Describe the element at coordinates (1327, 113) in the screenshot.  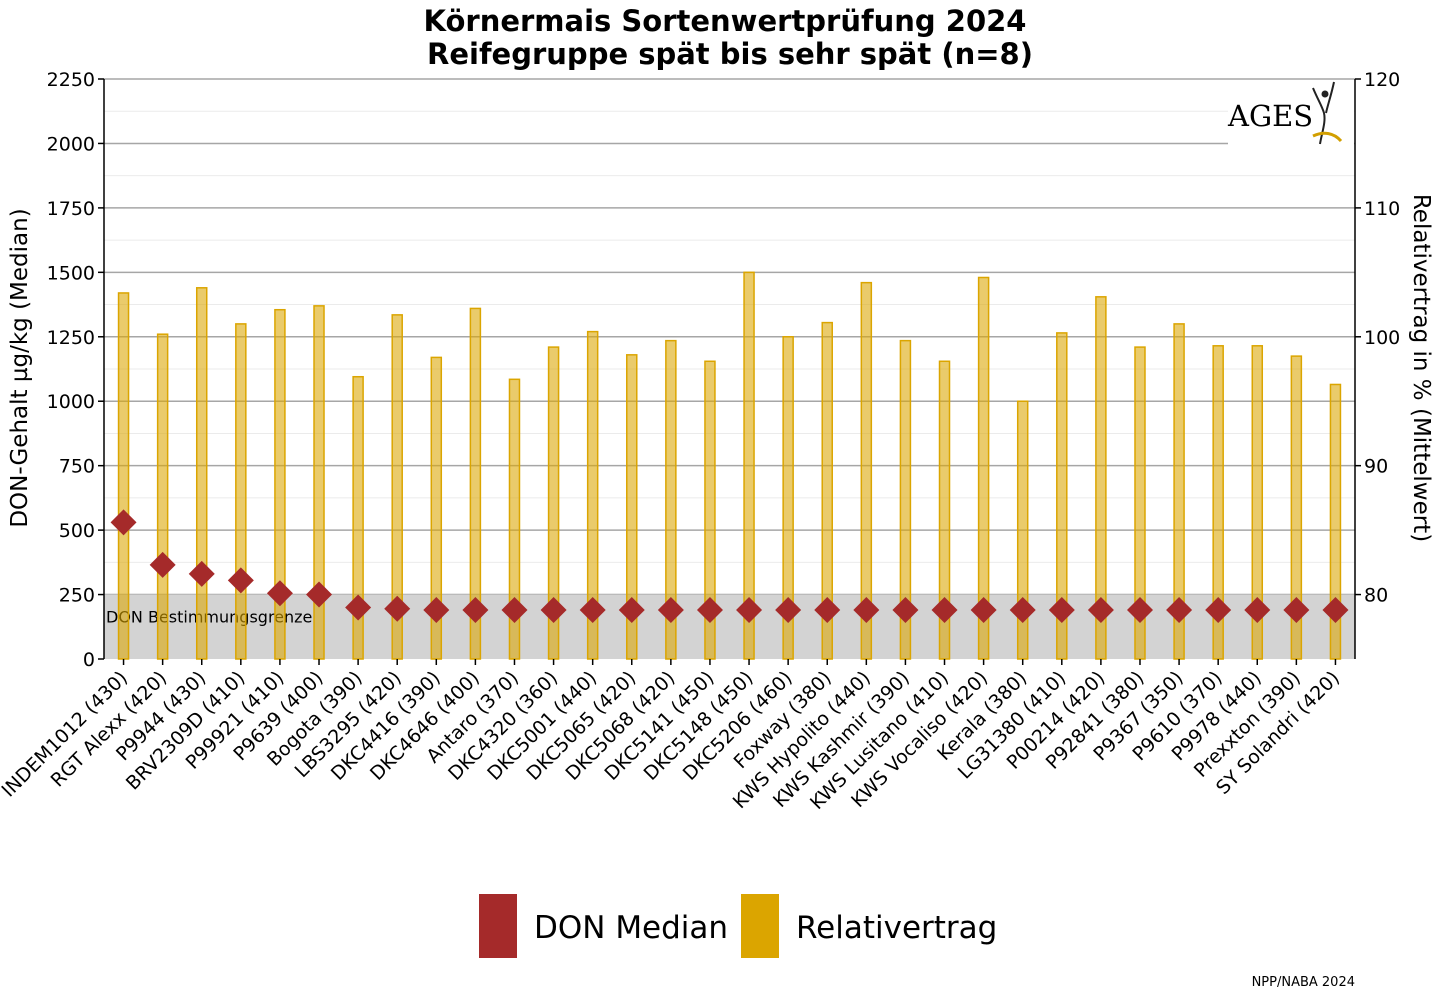
I see `ages-logo-figure-icon` at that location.